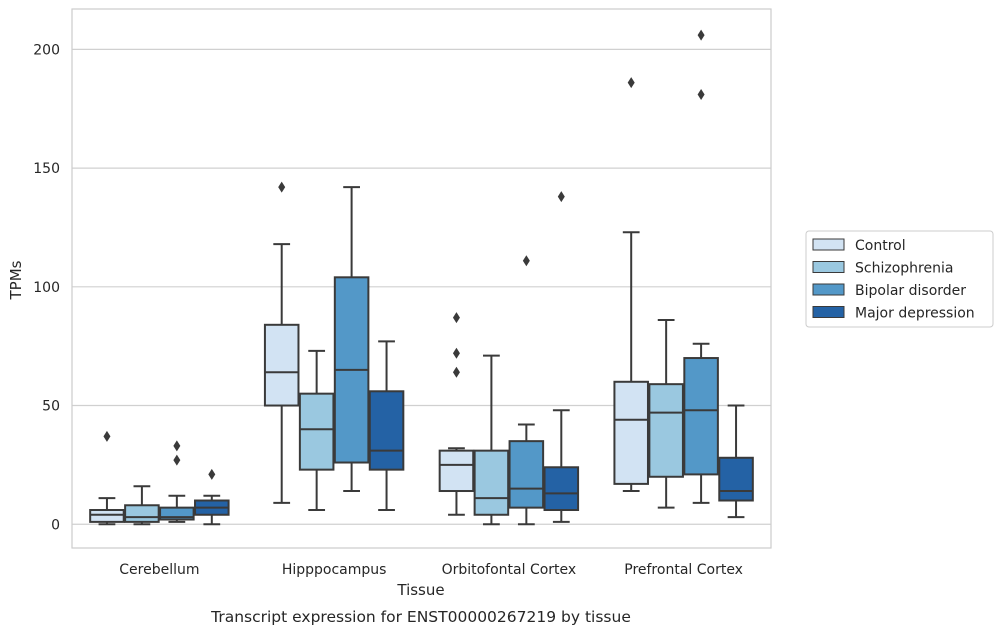  Describe the element at coordinates (904, 269) in the screenshot. I see `legend-label: Schizophrenia` at that location.